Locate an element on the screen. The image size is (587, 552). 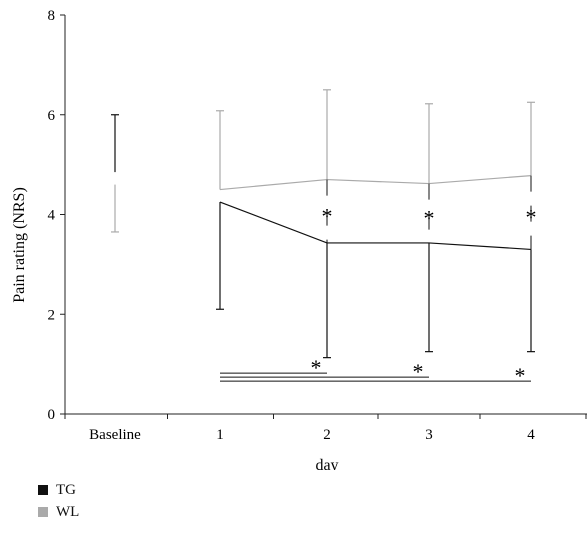
x-tick-label: 2 is located at coordinates (327, 435).